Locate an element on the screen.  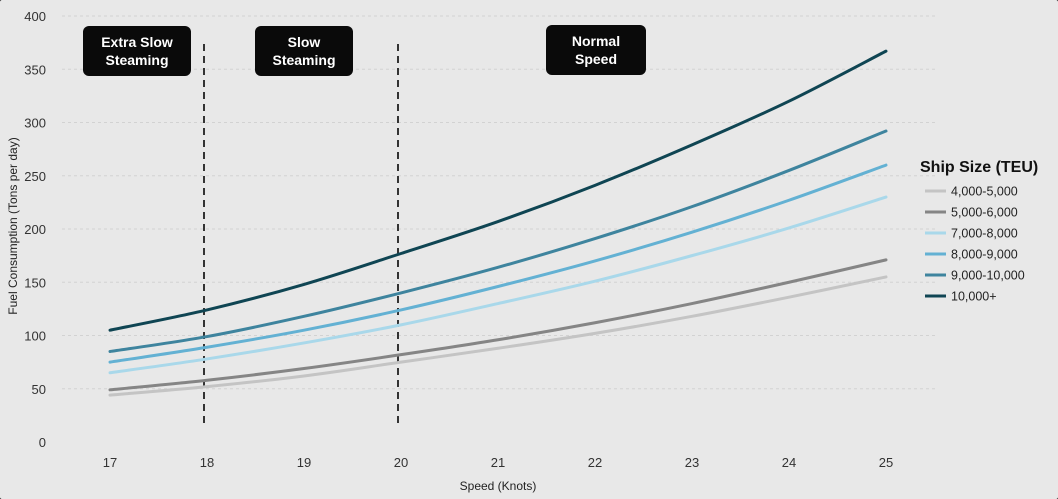
y-axis-ticks: 0 50 100 150 200 250 300 350 400 is located at coordinates (35, 229).